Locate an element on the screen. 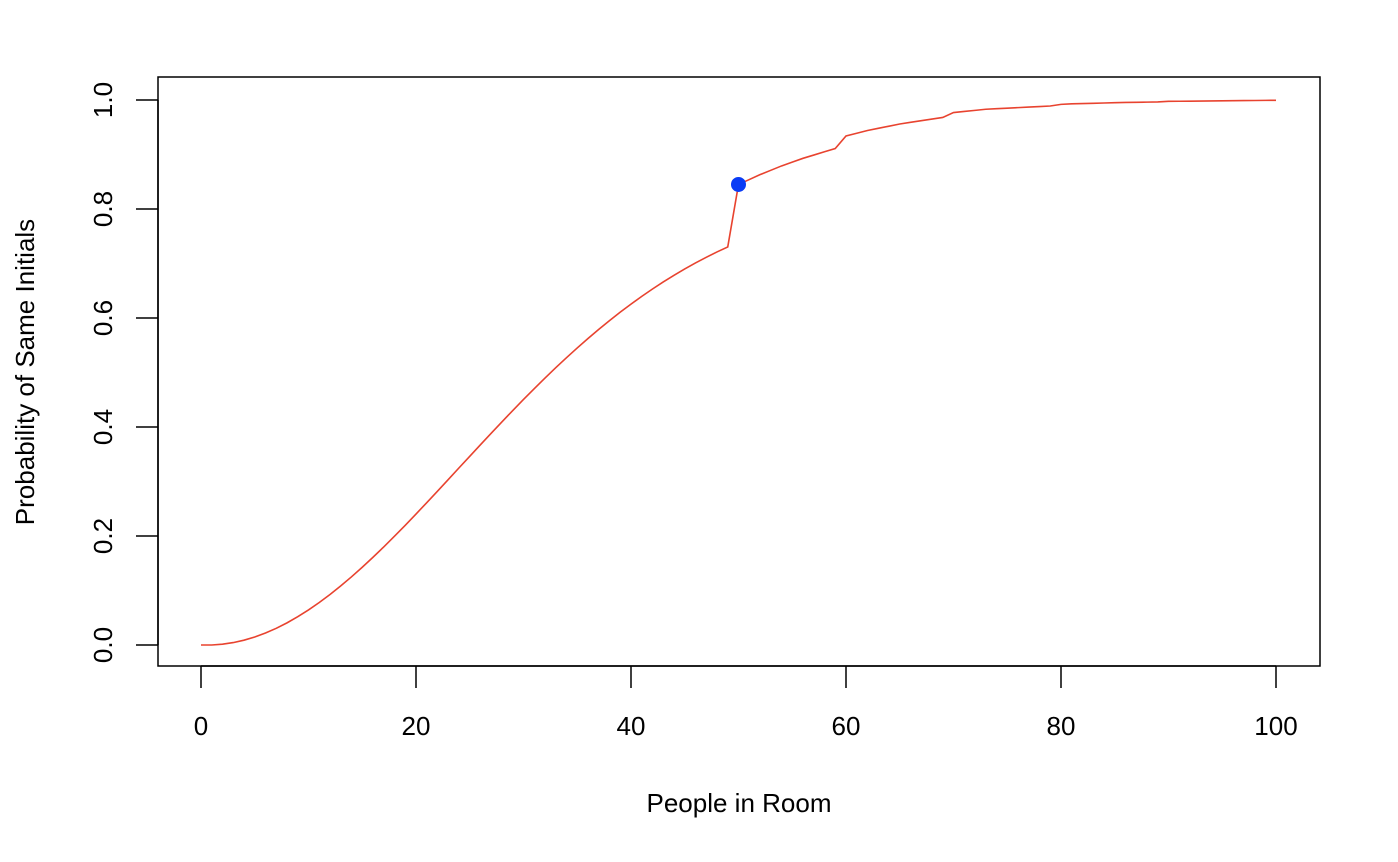  highlight-point is located at coordinates (738, 184).